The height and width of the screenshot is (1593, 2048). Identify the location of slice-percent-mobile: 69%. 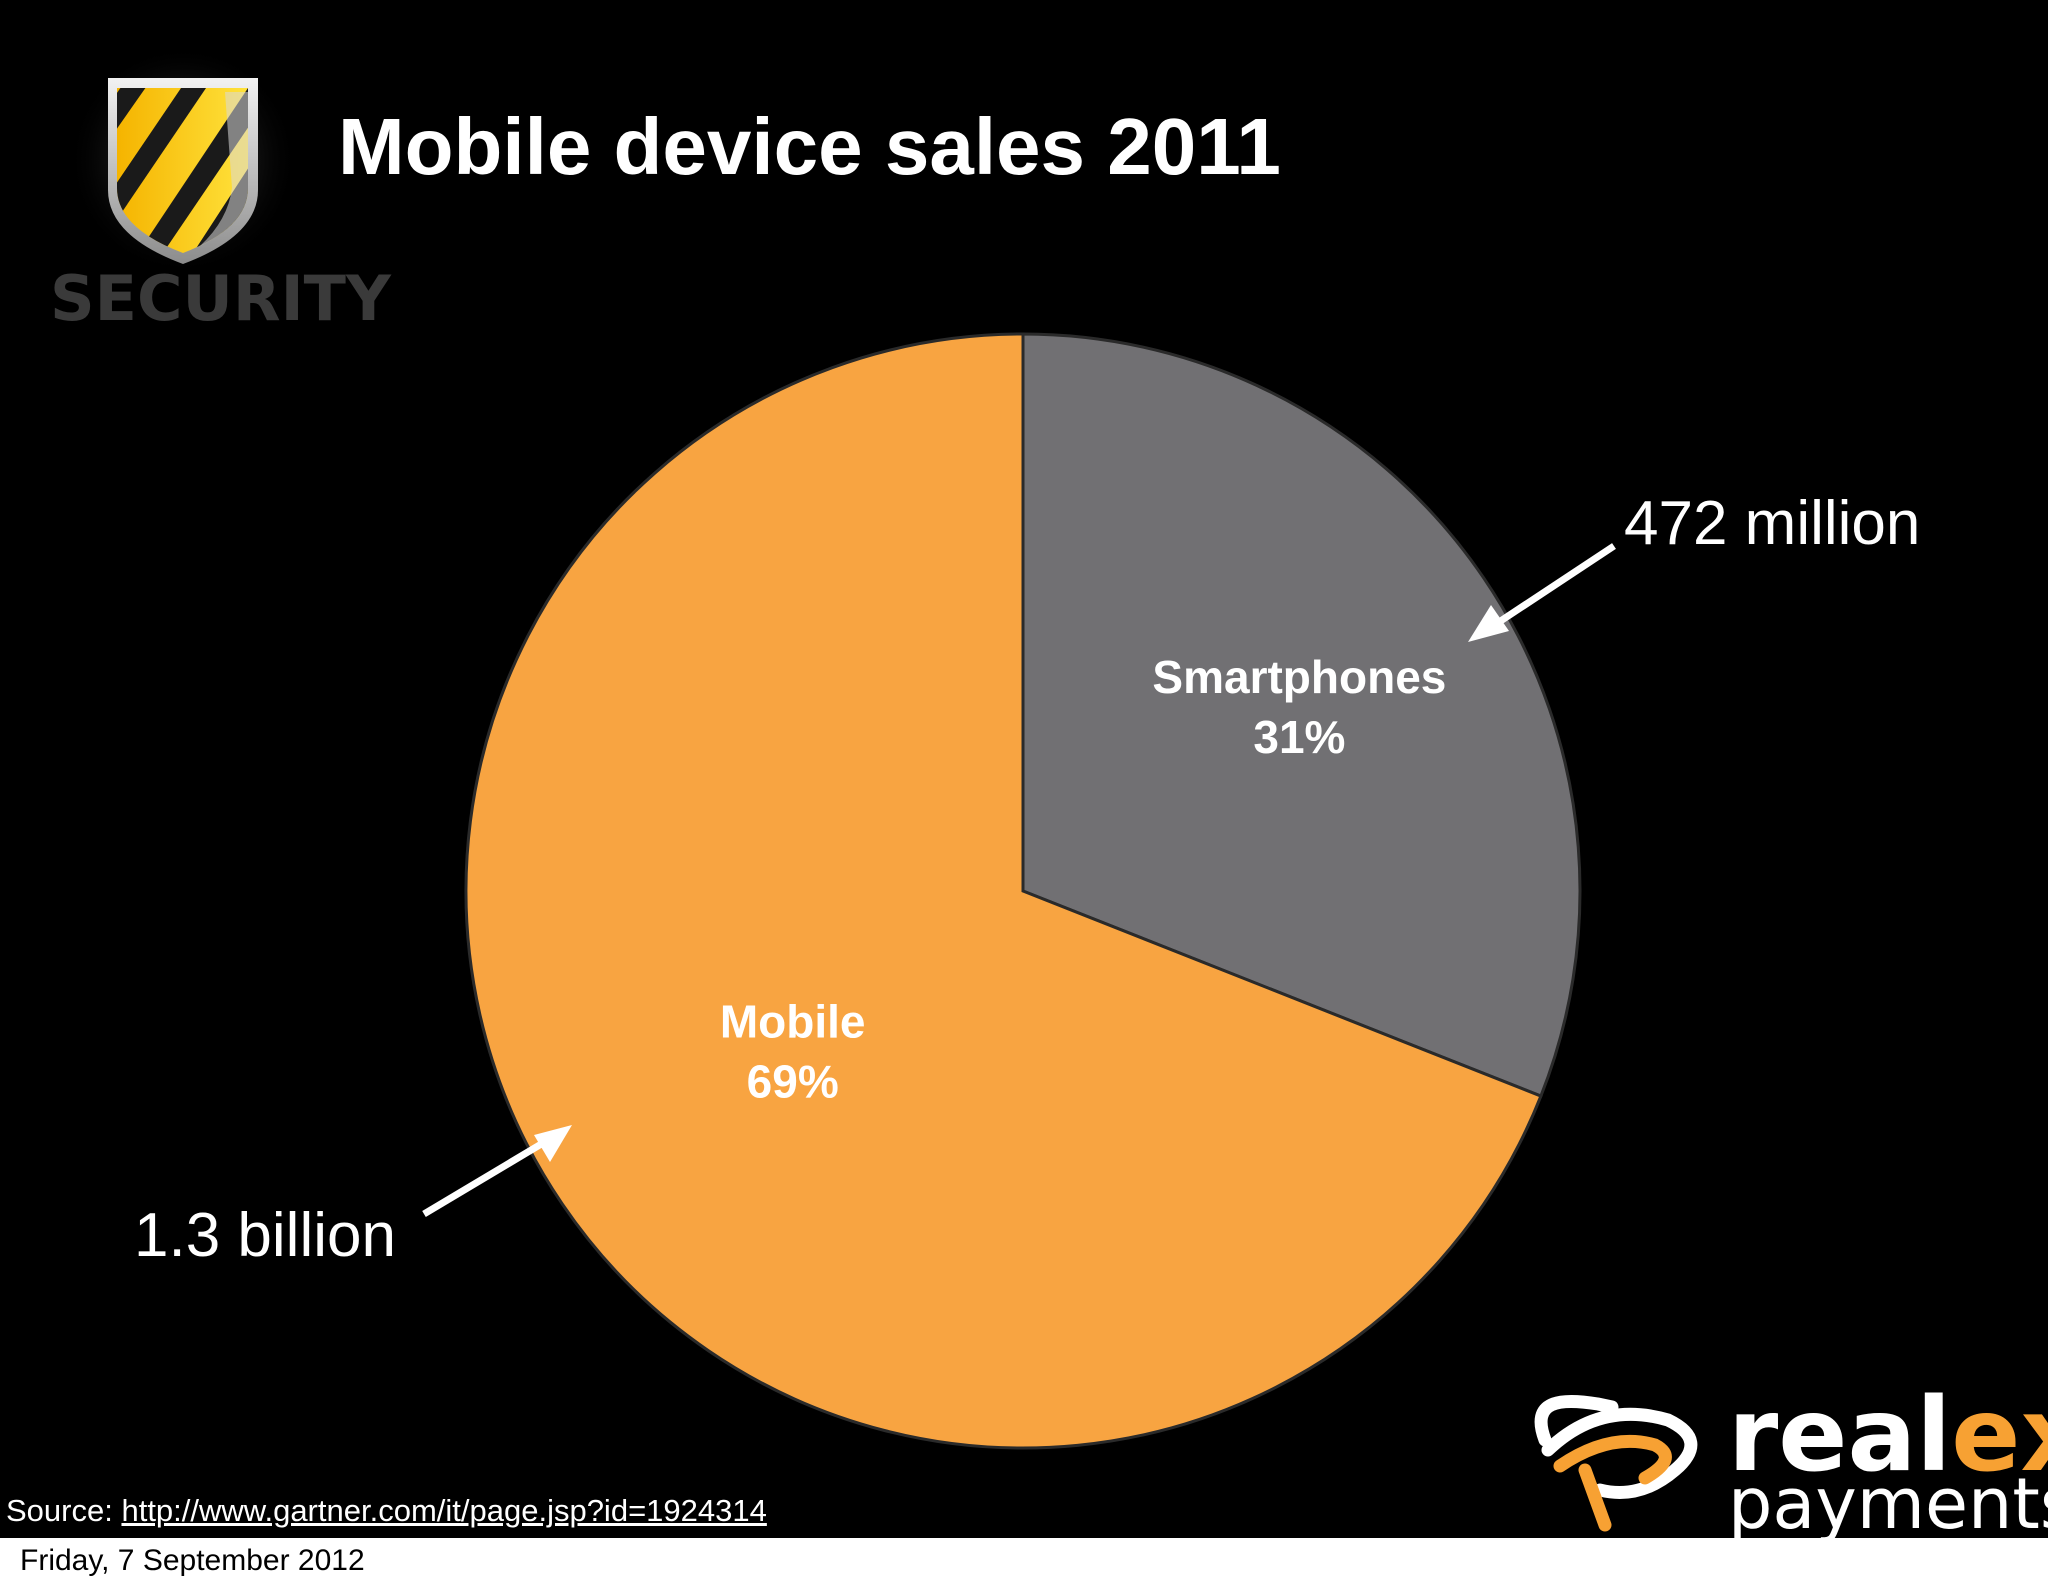
(793, 1082).